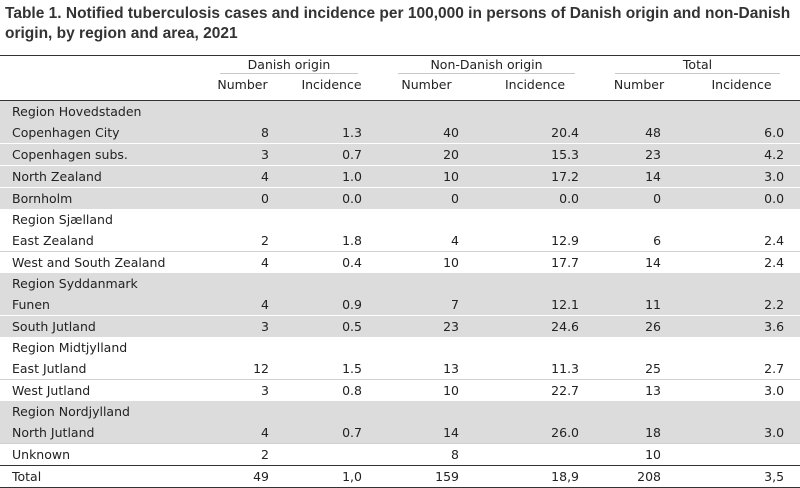 The height and width of the screenshot is (488, 800). I want to click on incidence-cell: 1.8, so click(352, 240).